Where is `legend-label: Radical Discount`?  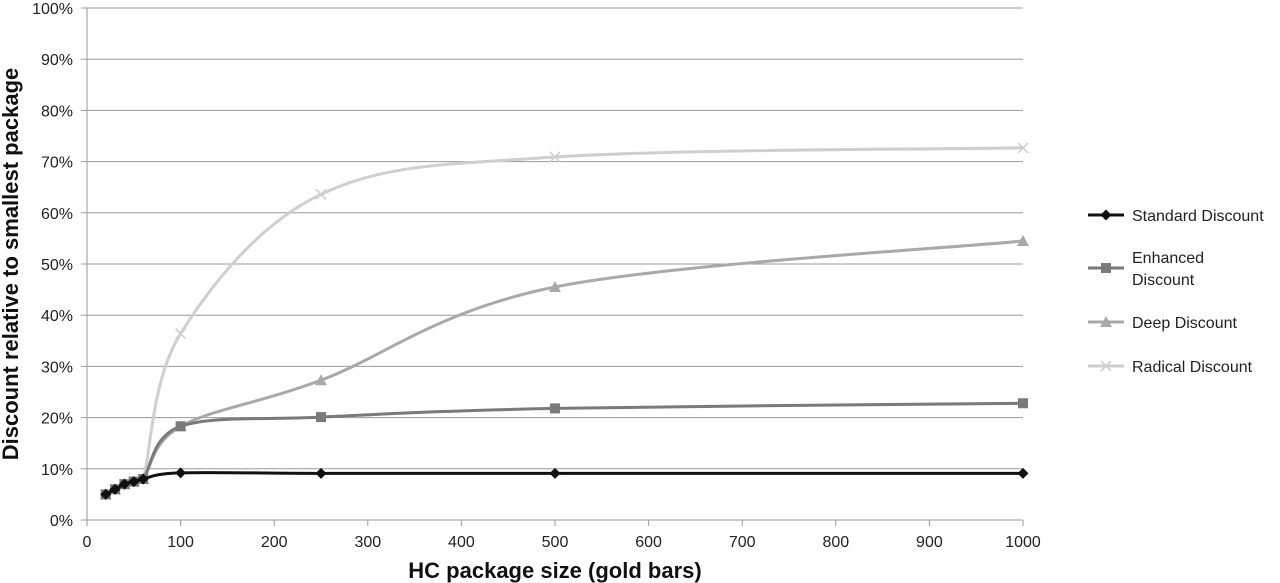
legend-label: Radical Discount is located at coordinates (1192, 367).